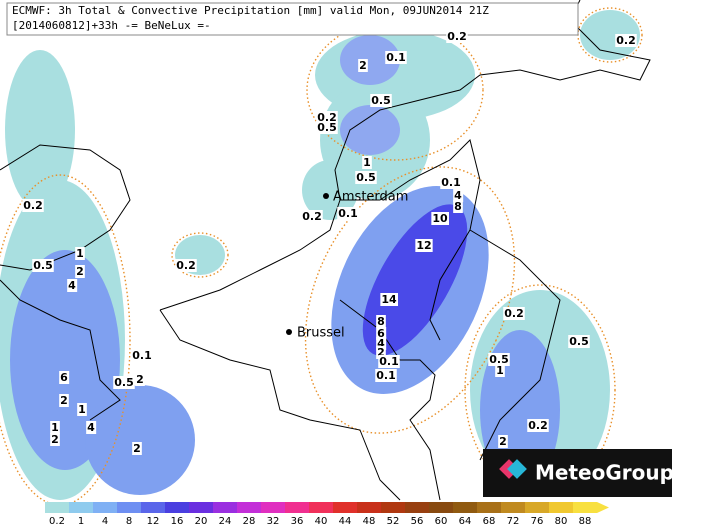 This screenshot has height=528, width=725. I want to click on city-label: Brussel, so click(321, 333).